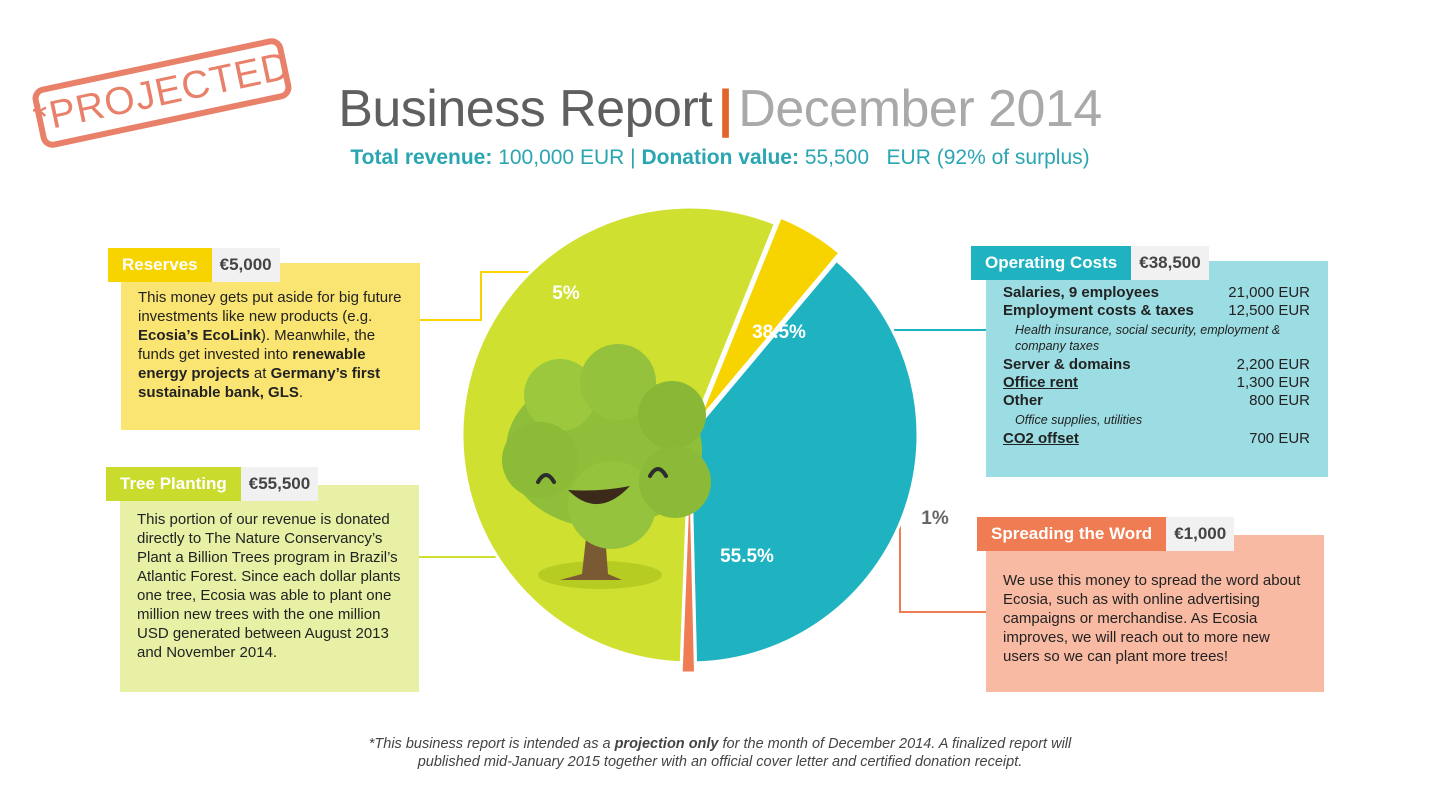 The image size is (1440, 810). What do you see at coordinates (804, 461) in the screenshot?
I see `pie-slice-operating-costs` at bounding box center [804, 461].